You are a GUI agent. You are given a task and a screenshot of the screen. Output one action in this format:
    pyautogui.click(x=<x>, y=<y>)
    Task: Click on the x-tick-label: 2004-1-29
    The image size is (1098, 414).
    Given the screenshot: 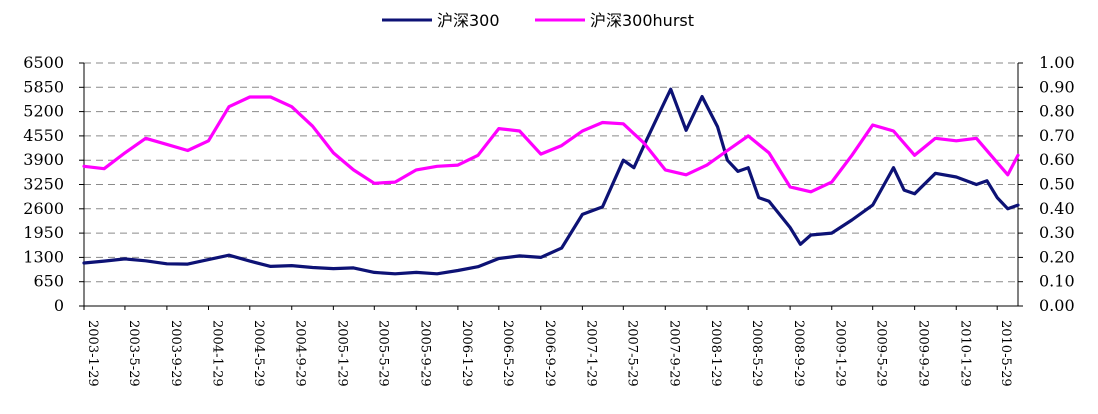 What is the action you would take?
    pyautogui.click(x=217, y=353)
    